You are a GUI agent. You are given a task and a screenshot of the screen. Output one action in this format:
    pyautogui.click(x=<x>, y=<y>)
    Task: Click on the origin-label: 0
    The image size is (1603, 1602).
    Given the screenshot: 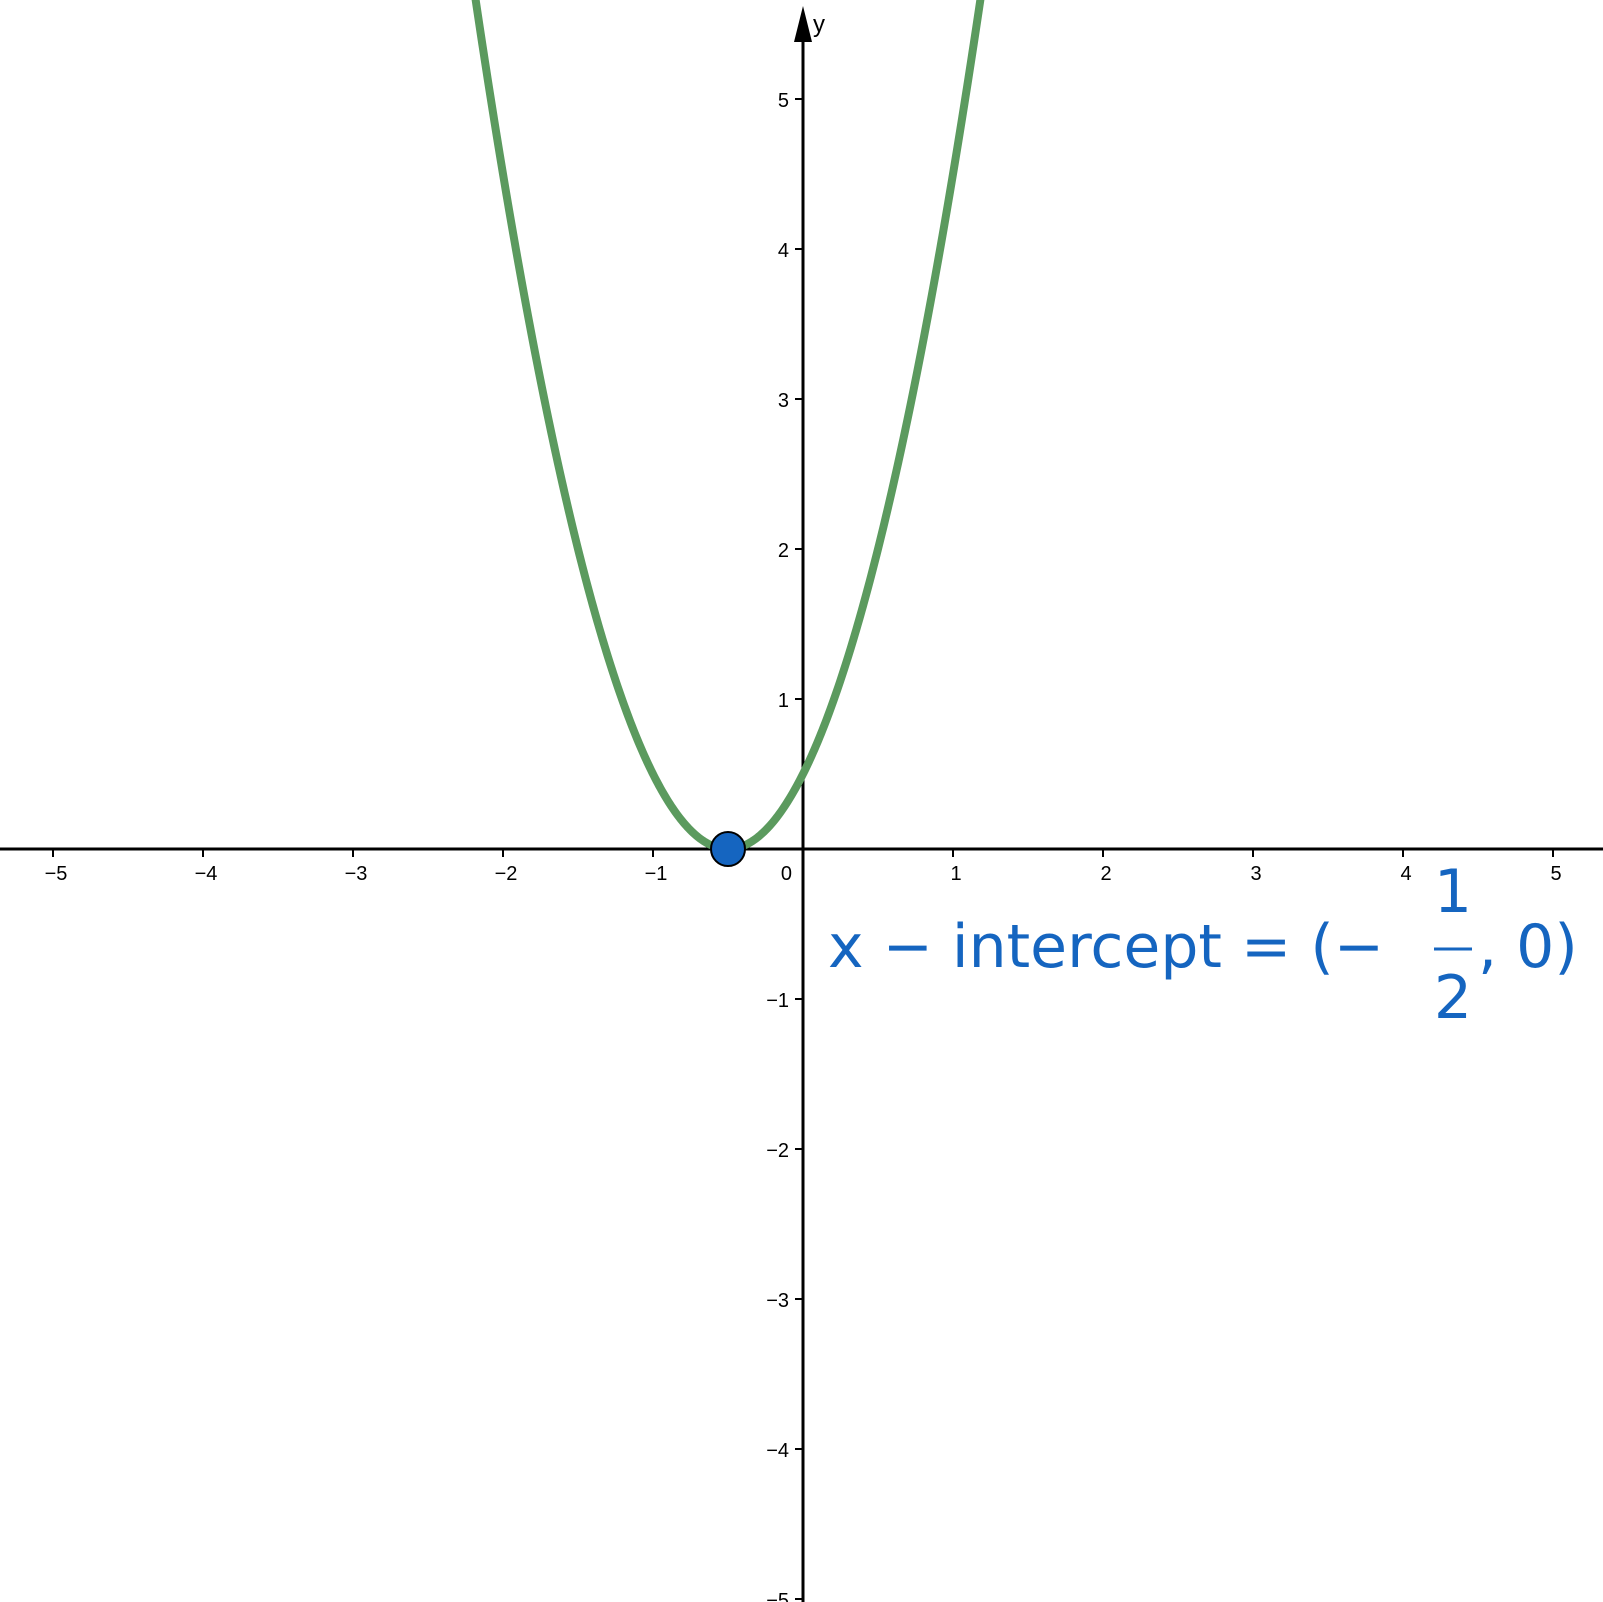 What is the action you would take?
    pyautogui.click(x=786, y=874)
    